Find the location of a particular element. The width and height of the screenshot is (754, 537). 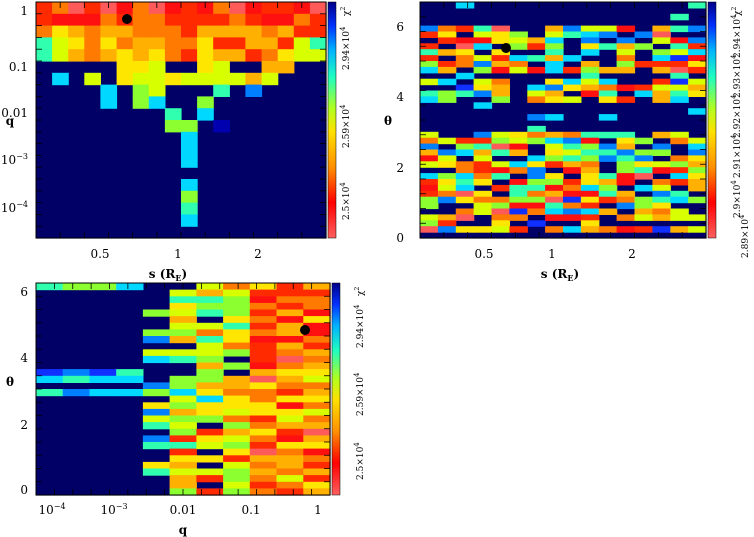

y-tick-label: 2 is located at coordinates (24, 425).